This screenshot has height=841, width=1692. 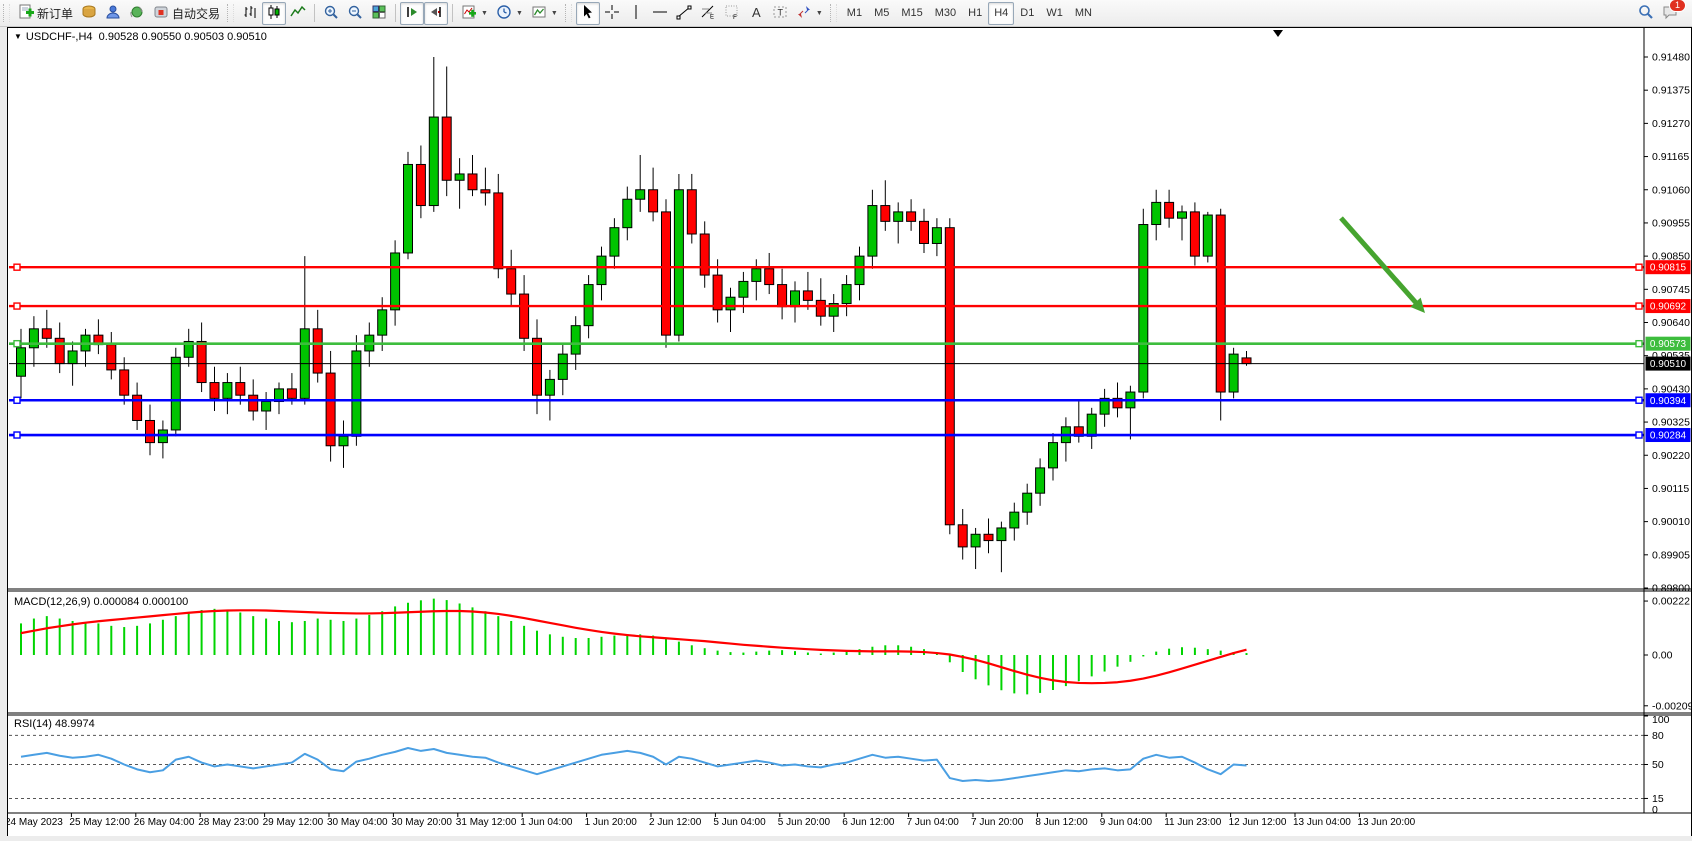 What do you see at coordinates (633, 647) in the screenshot?
I see `macd-signal-line` at bounding box center [633, 647].